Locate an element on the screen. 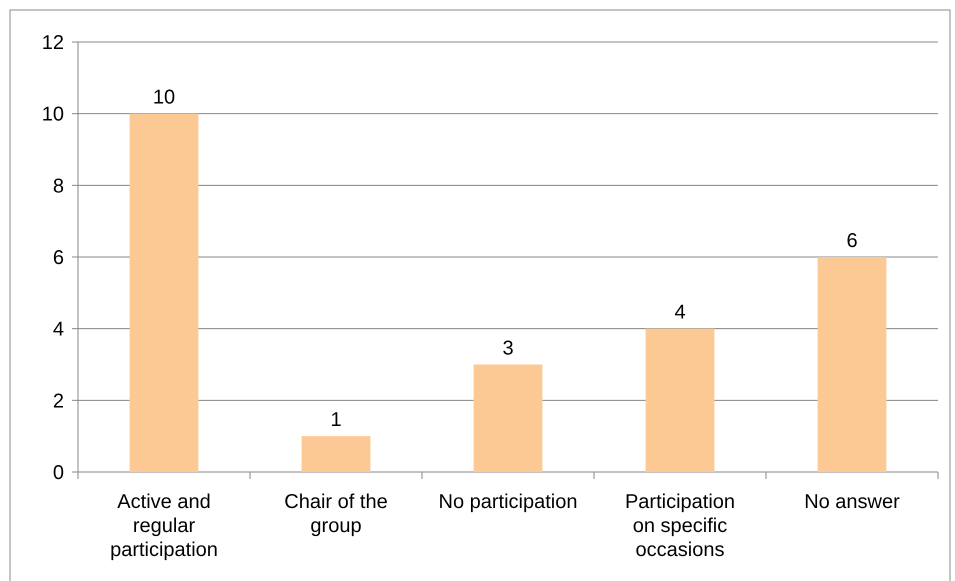 Image resolution: width=955 pixels, height=581 pixels. x-tick-label: Participation on specific occasions is located at coordinates (680, 526).